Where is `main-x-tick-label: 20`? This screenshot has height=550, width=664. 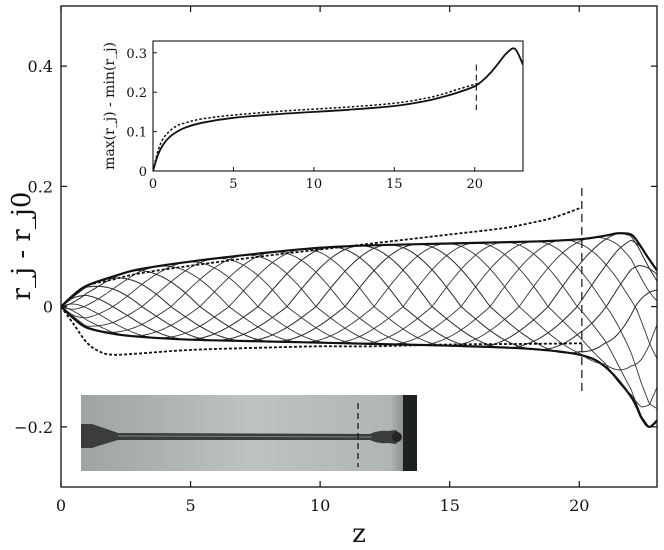 main-x-tick-label: 20 is located at coordinates (579, 505).